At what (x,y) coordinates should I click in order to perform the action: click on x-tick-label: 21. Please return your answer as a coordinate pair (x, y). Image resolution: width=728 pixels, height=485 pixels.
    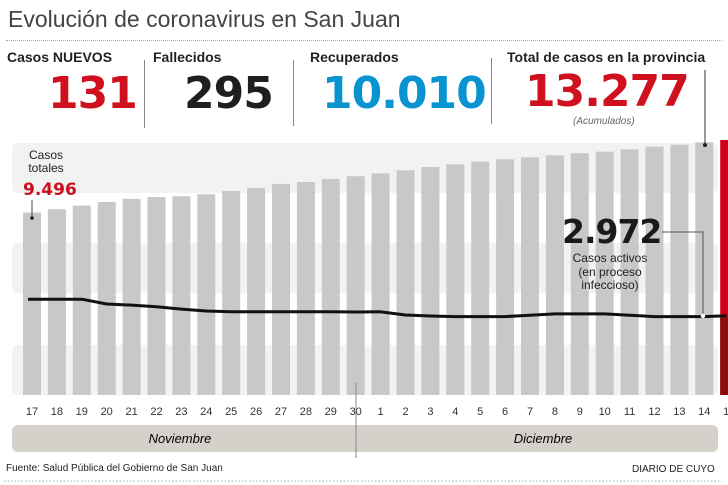
    Looking at the image, I should click on (131, 412).